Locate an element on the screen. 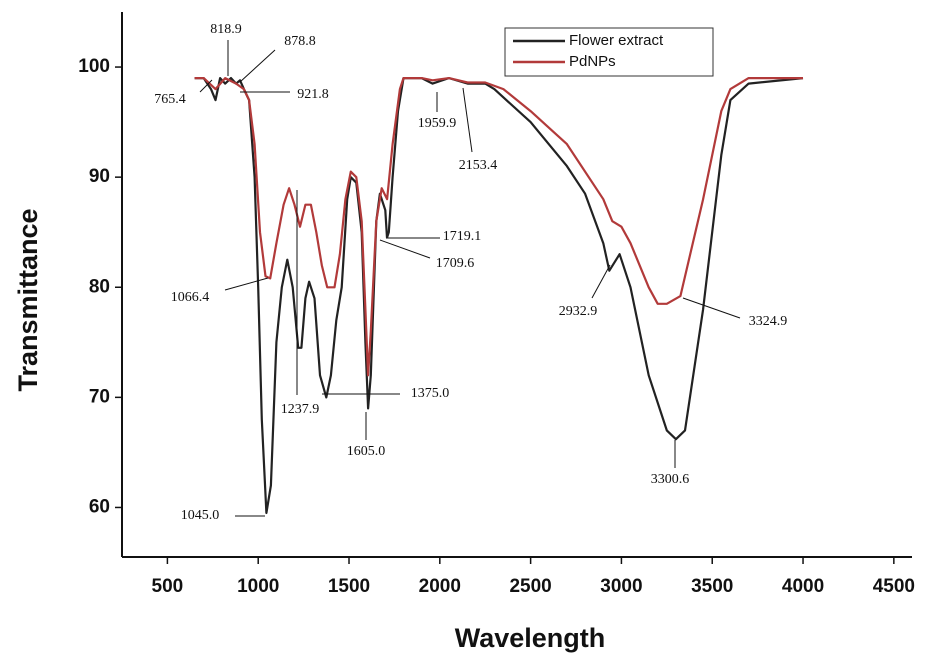 Image resolution: width=925 pixels, height=662 pixels. x-tick-label: 3500 is located at coordinates (712, 586).